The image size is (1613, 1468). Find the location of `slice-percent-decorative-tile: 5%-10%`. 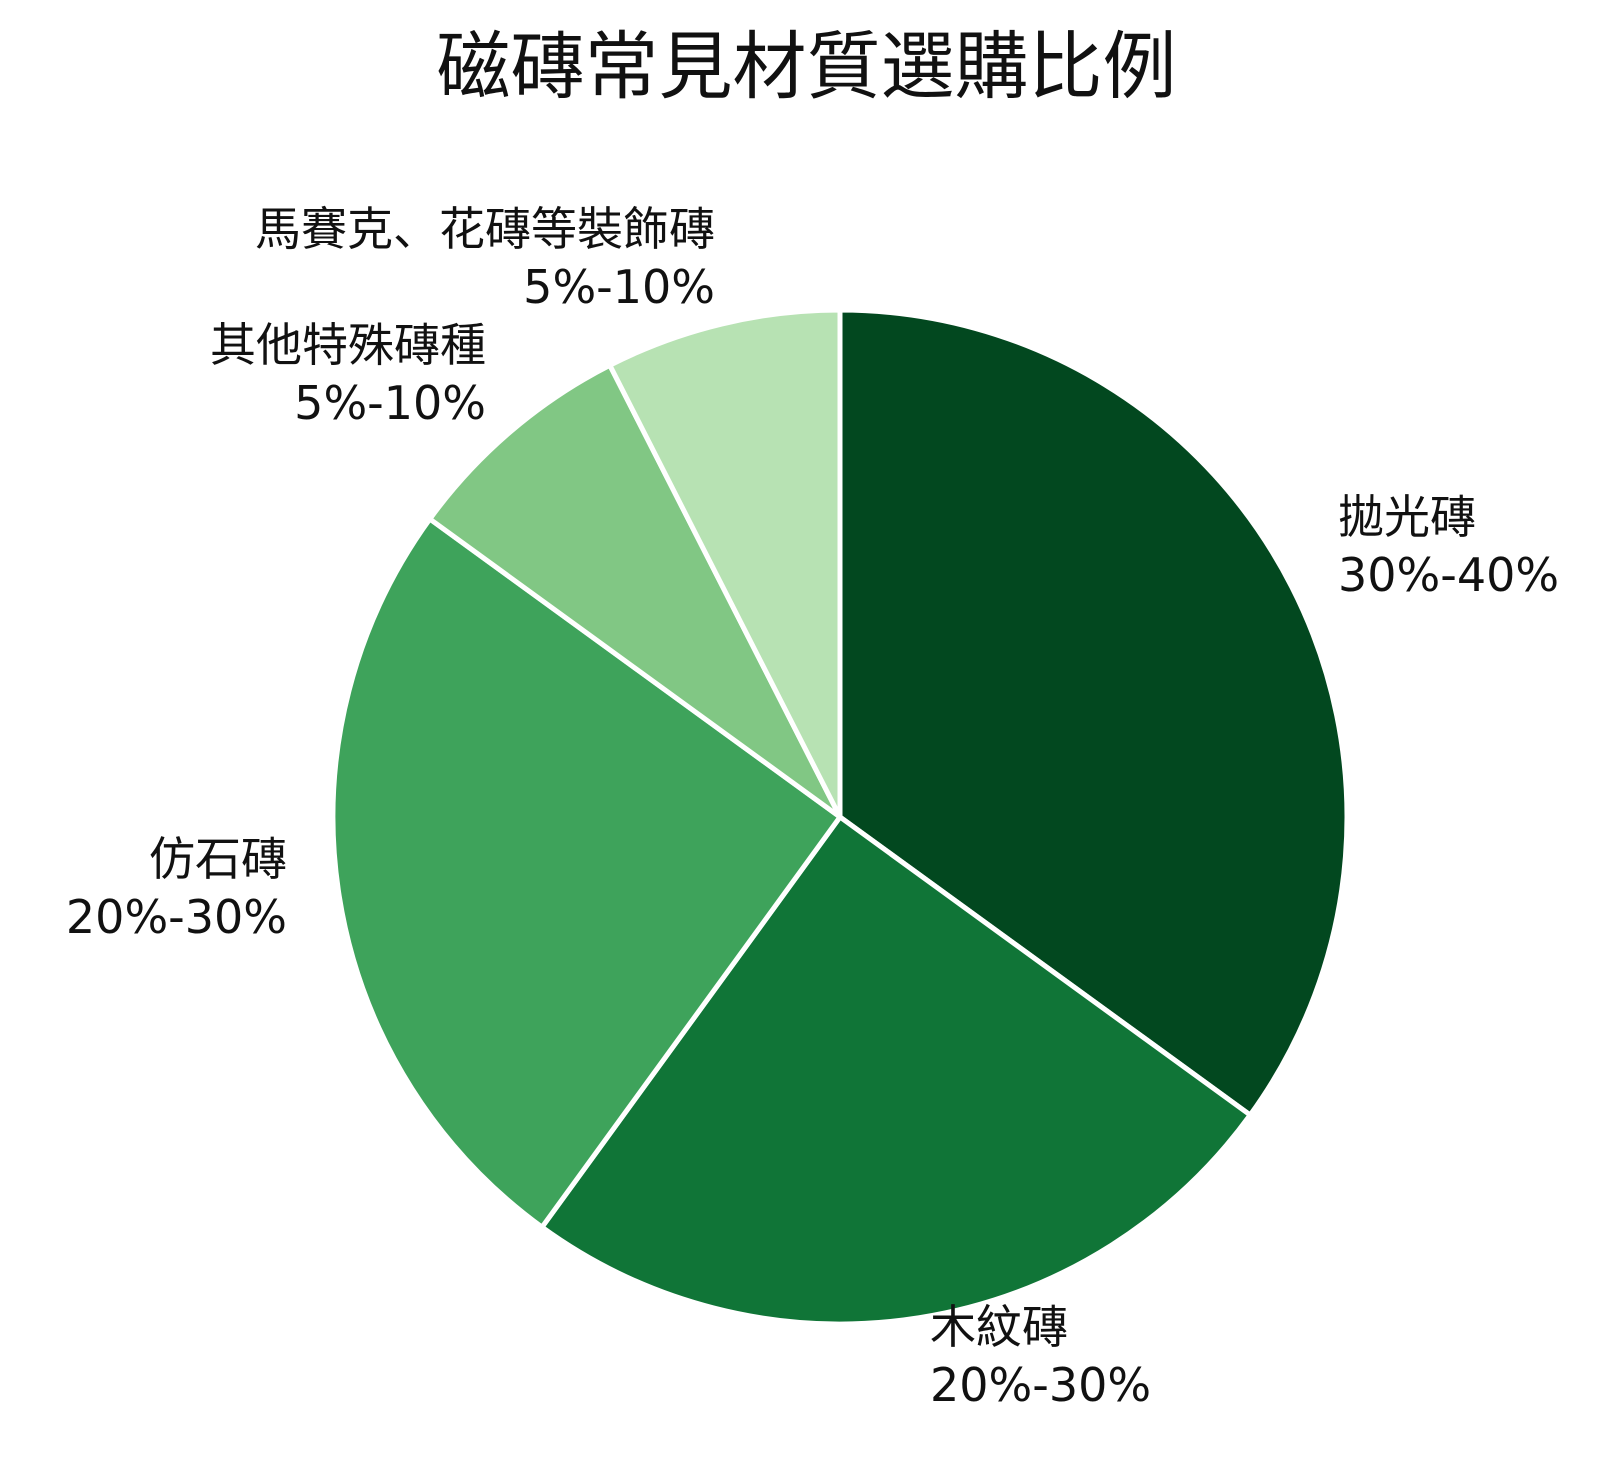

slice-percent-decorative-tile: 5%-10% is located at coordinates (619, 287).